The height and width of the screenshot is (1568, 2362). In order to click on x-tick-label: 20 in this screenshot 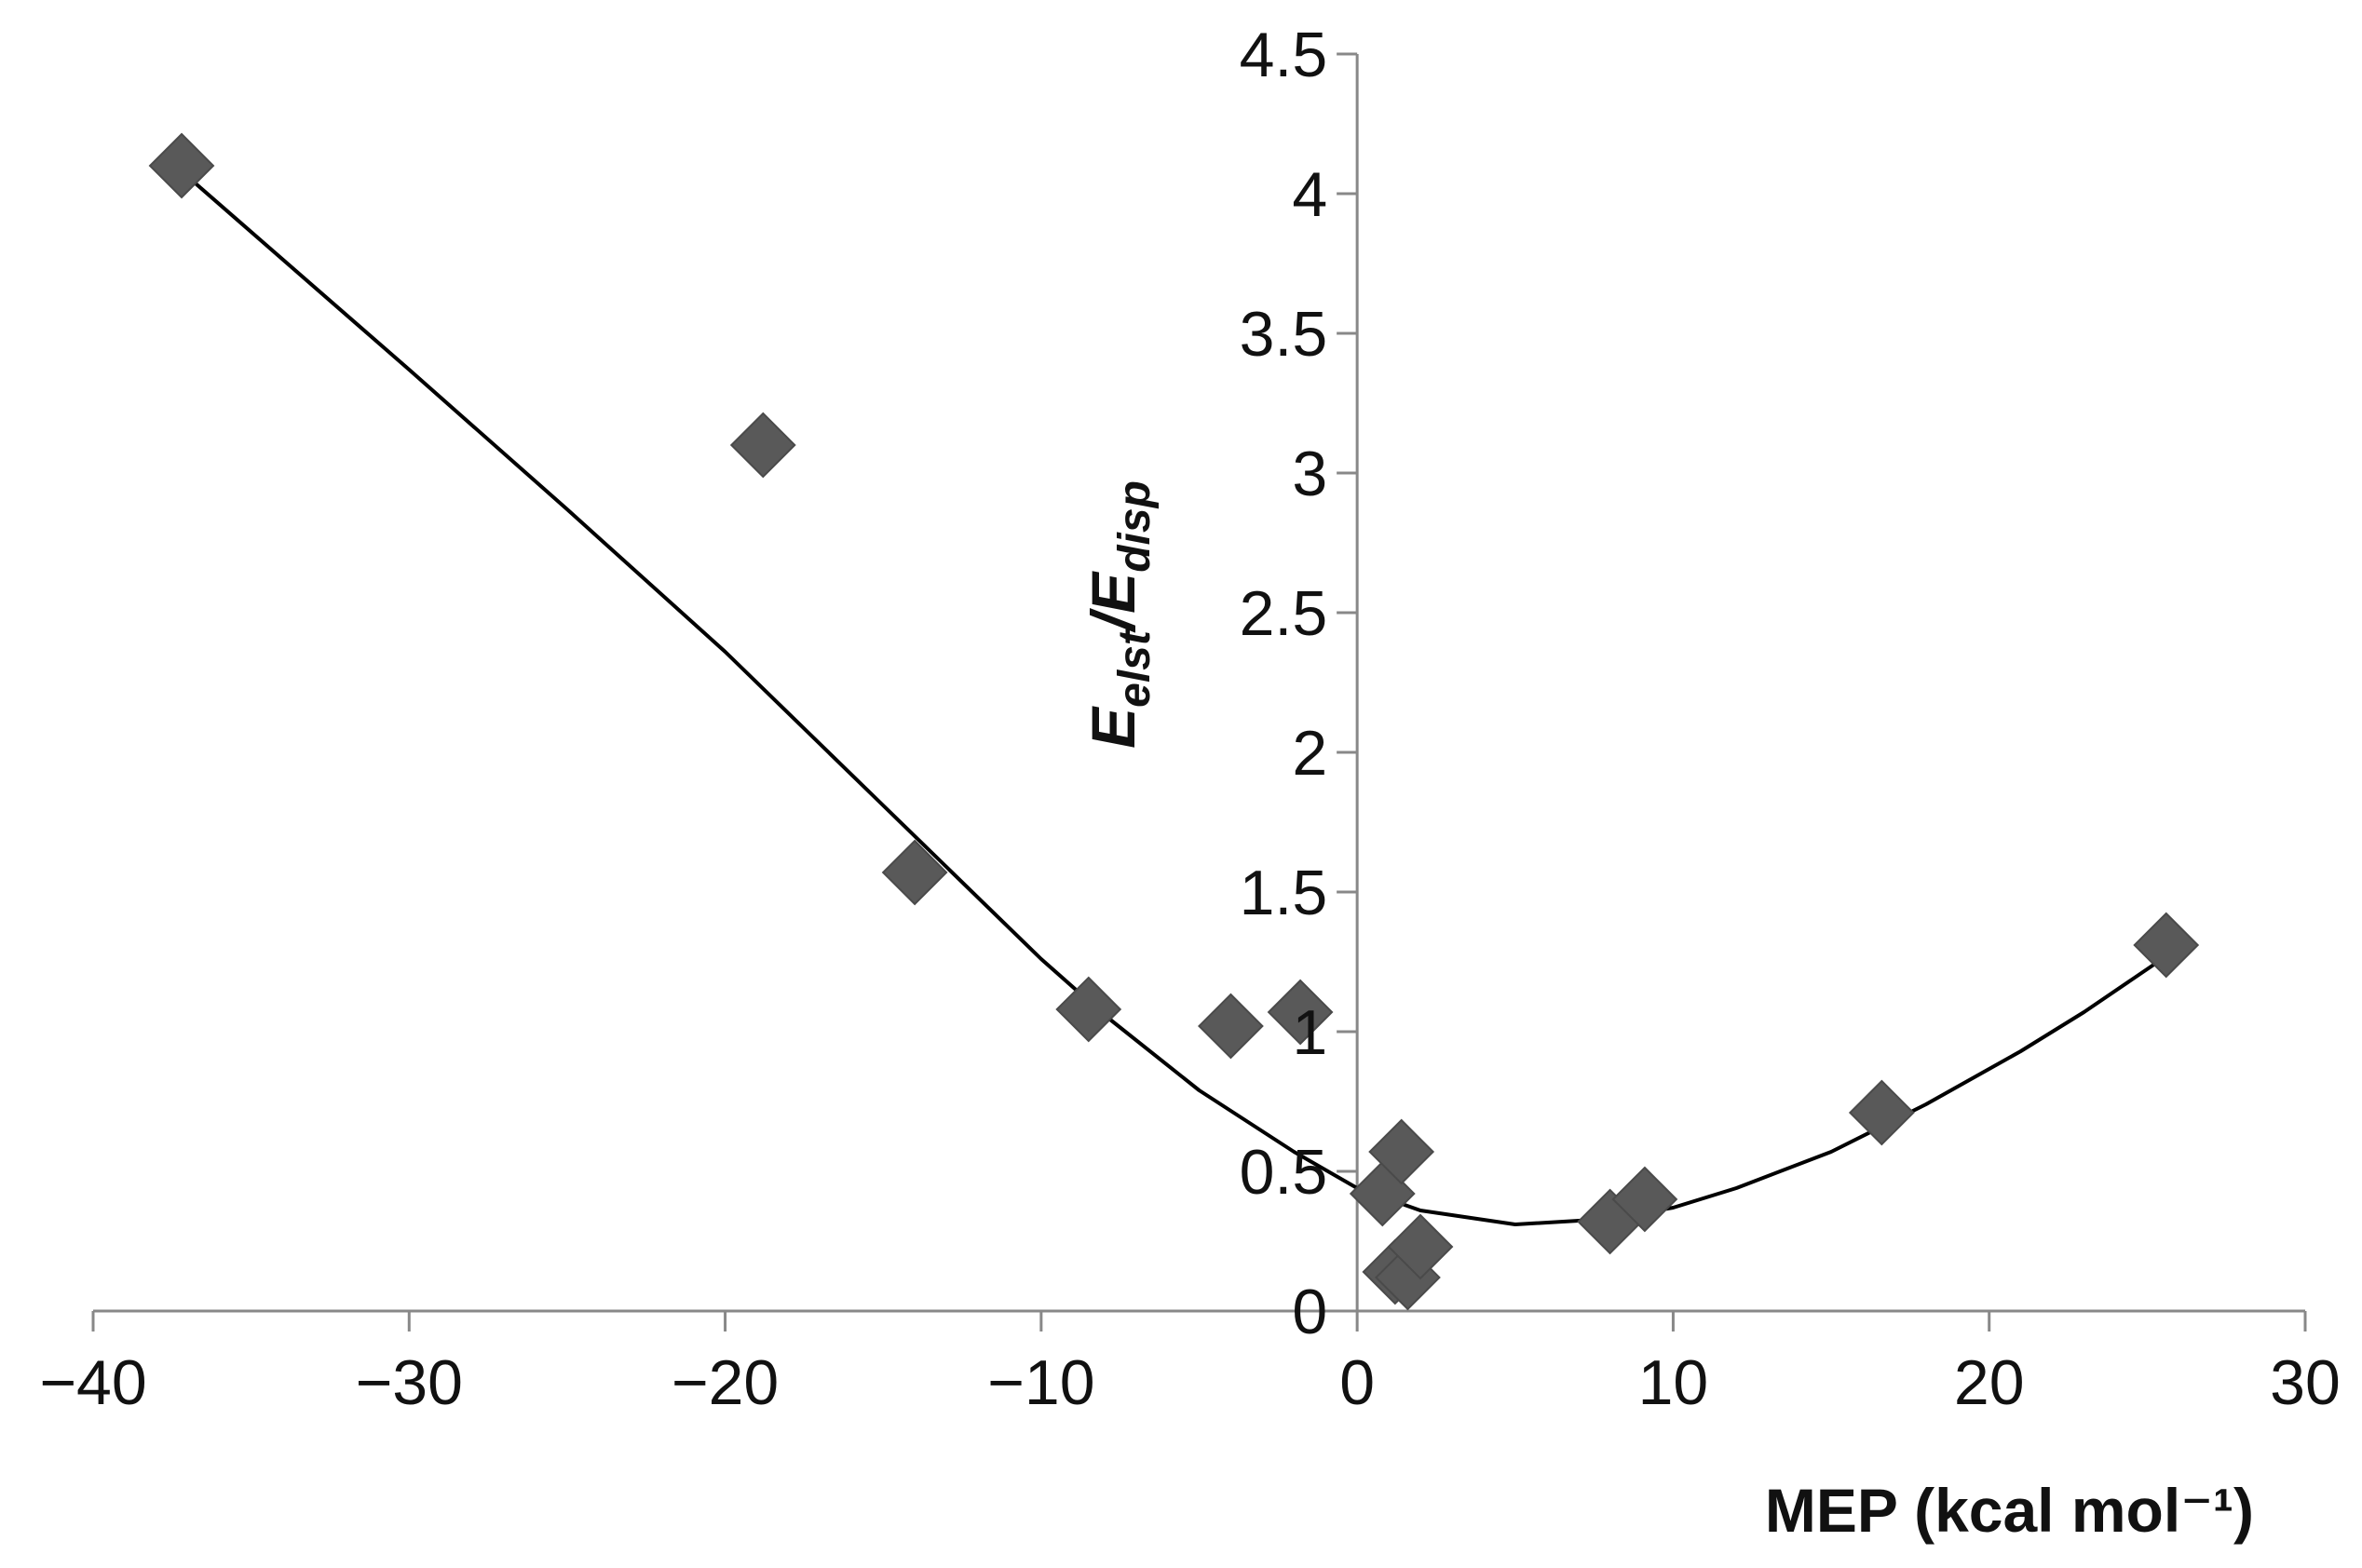, I will do `click(1989, 1382)`.